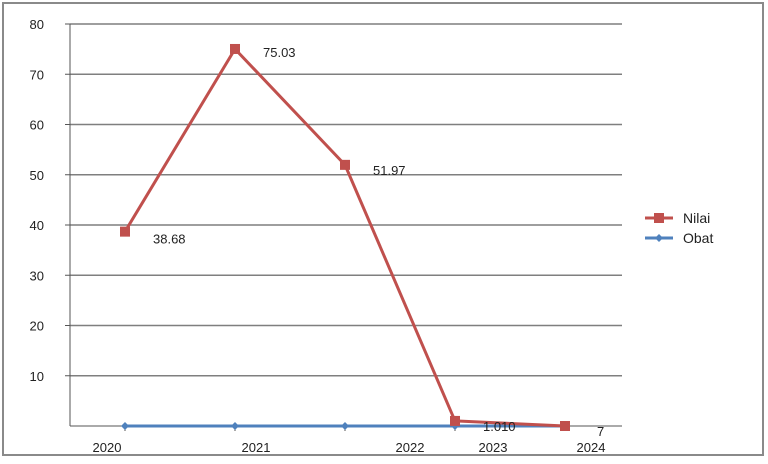 The width and height of the screenshot is (768, 464). What do you see at coordinates (696, 218) in the screenshot?
I see `legend-label-nilai: Nilai` at bounding box center [696, 218].